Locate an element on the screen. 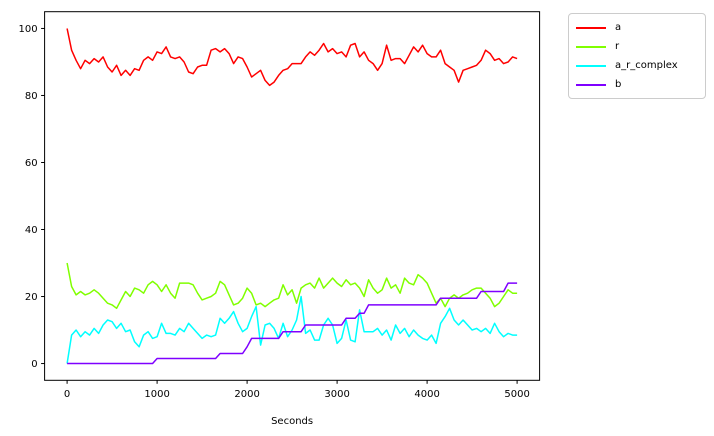 The height and width of the screenshot is (436, 714). series-line-r is located at coordinates (292, 286).